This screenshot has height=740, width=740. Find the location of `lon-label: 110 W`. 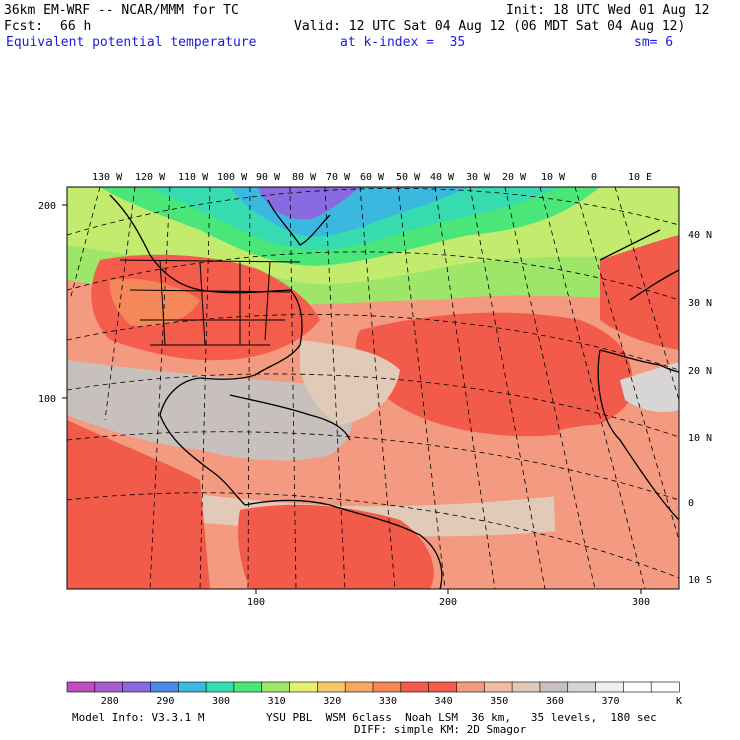

lon-label: 110 W is located at coordinates (193, 177).